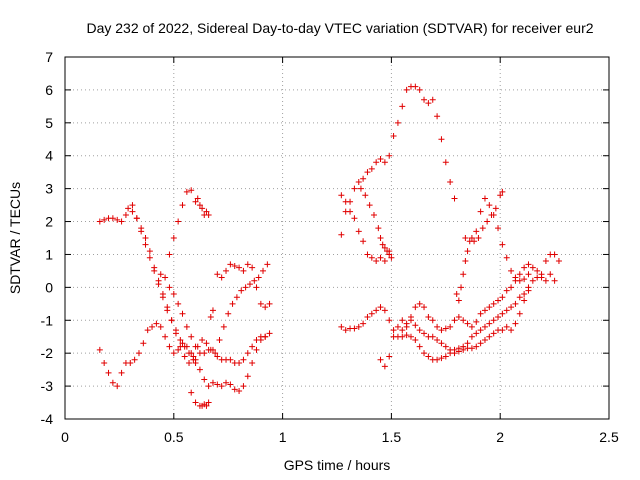 This screenshot has width=640, height=480. What do you see at coordinates (213, 319) in the screenshot?
I see `series-arc-1d` at bounding box center [213, 319].